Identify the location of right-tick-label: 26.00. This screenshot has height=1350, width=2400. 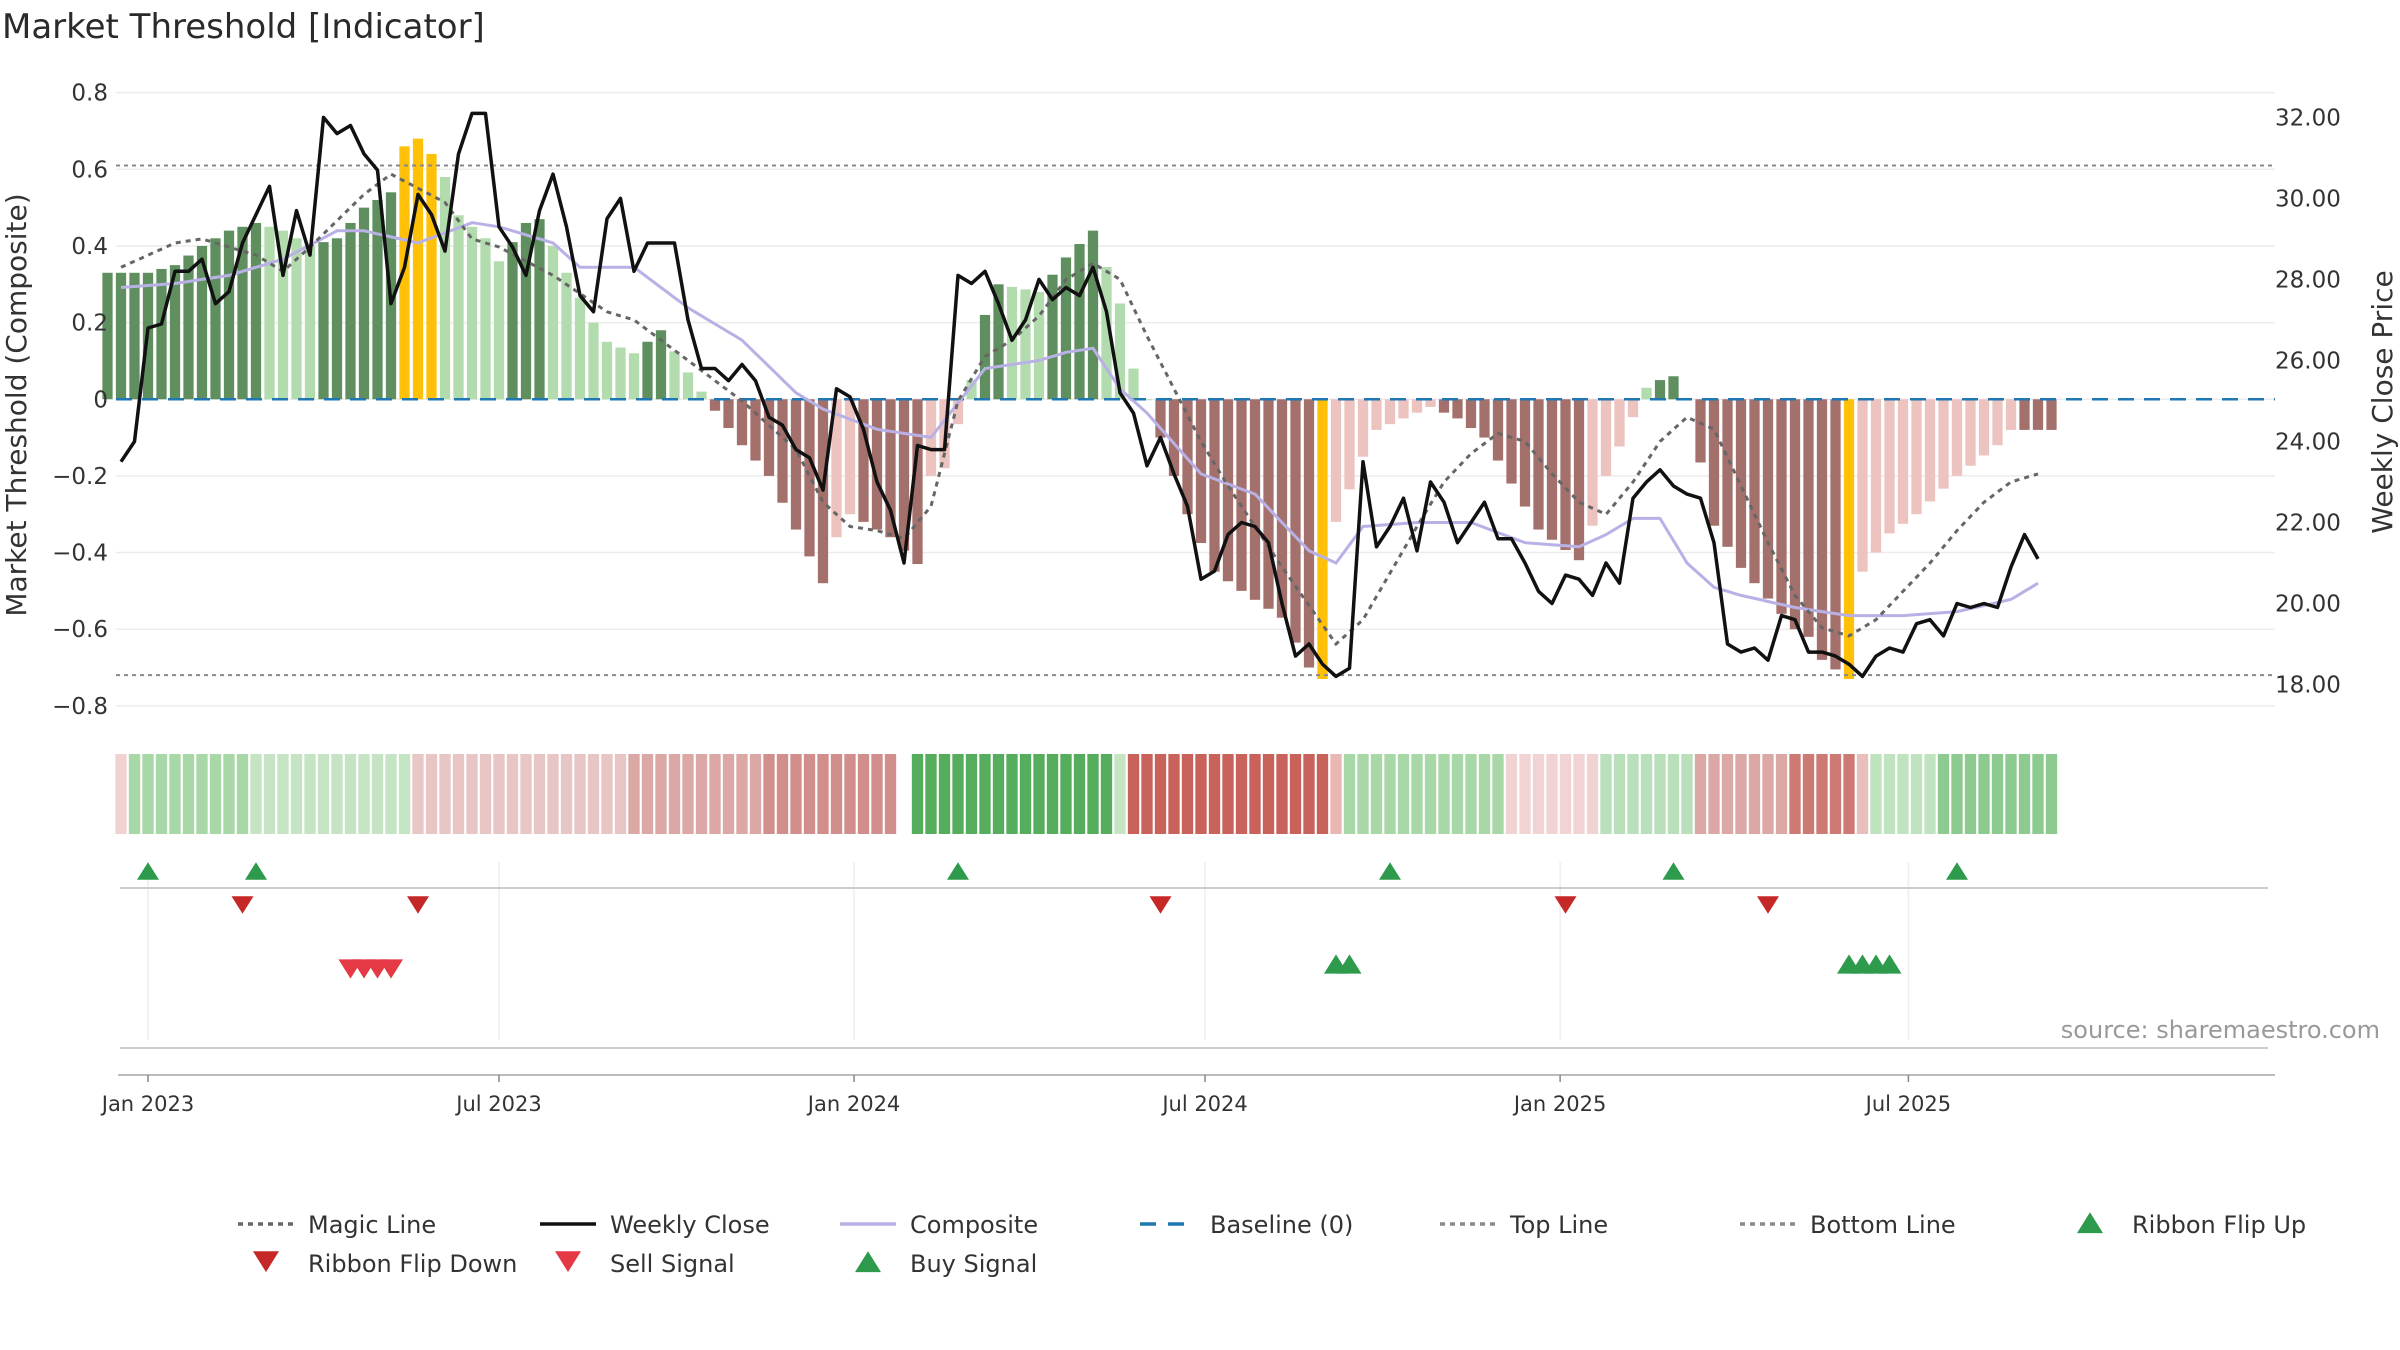
(2308, 361).